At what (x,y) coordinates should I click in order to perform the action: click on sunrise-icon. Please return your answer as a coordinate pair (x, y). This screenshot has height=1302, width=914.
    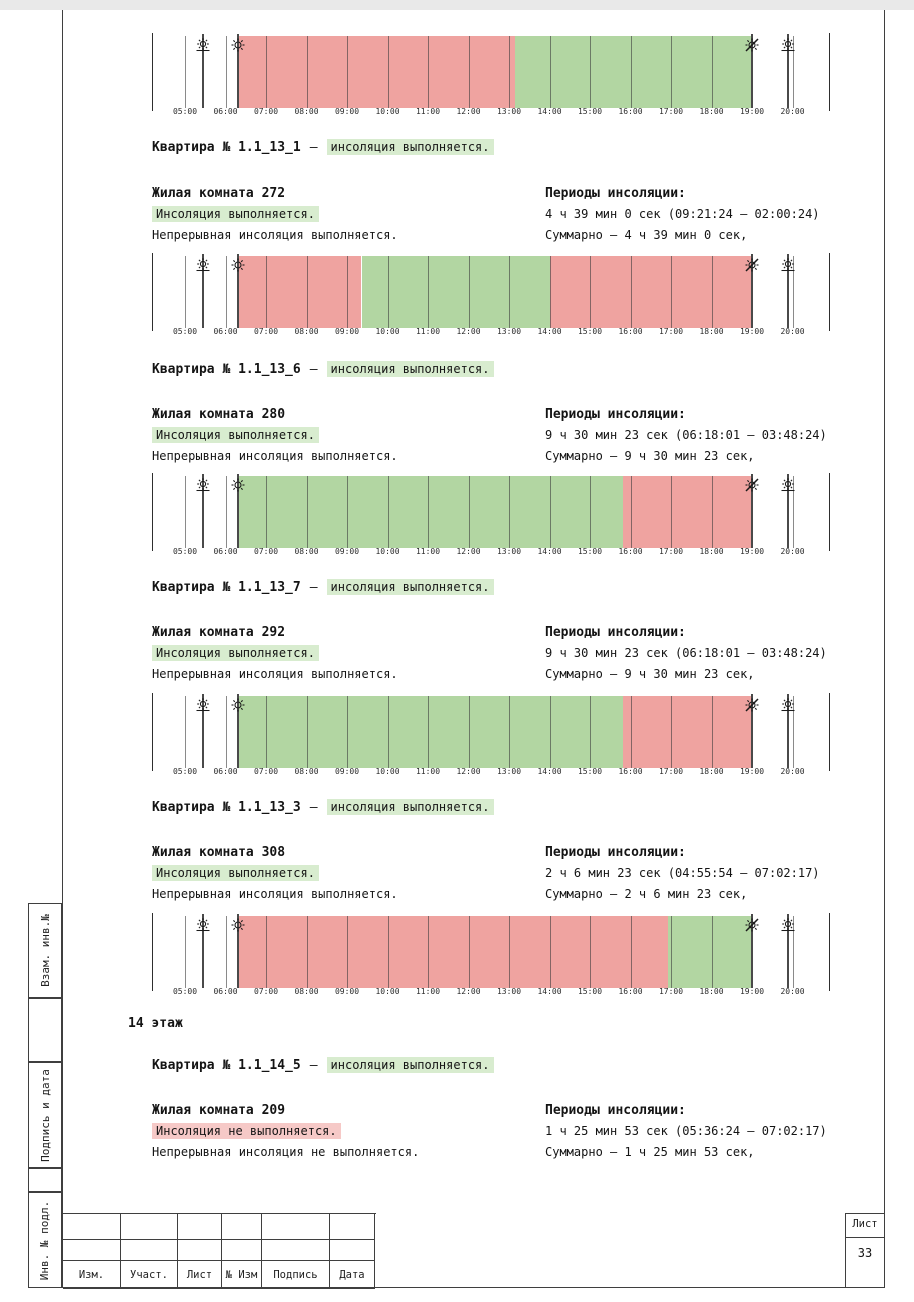
    Looking at the image, I should click on (203, 45).